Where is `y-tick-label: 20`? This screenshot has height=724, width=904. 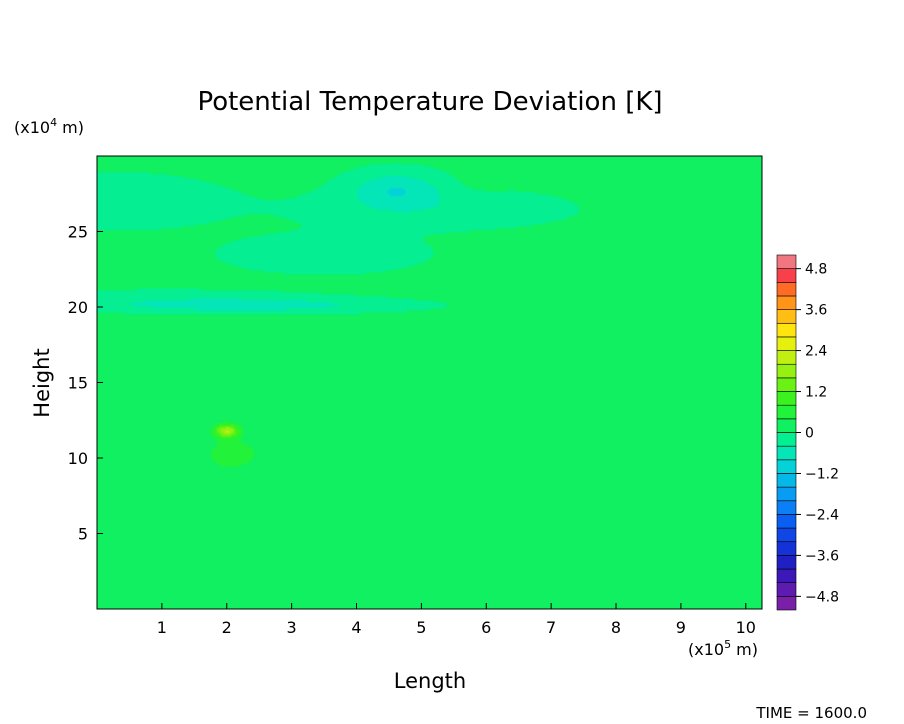
y-tick-label: 20 is located at coordinates (78, 307).